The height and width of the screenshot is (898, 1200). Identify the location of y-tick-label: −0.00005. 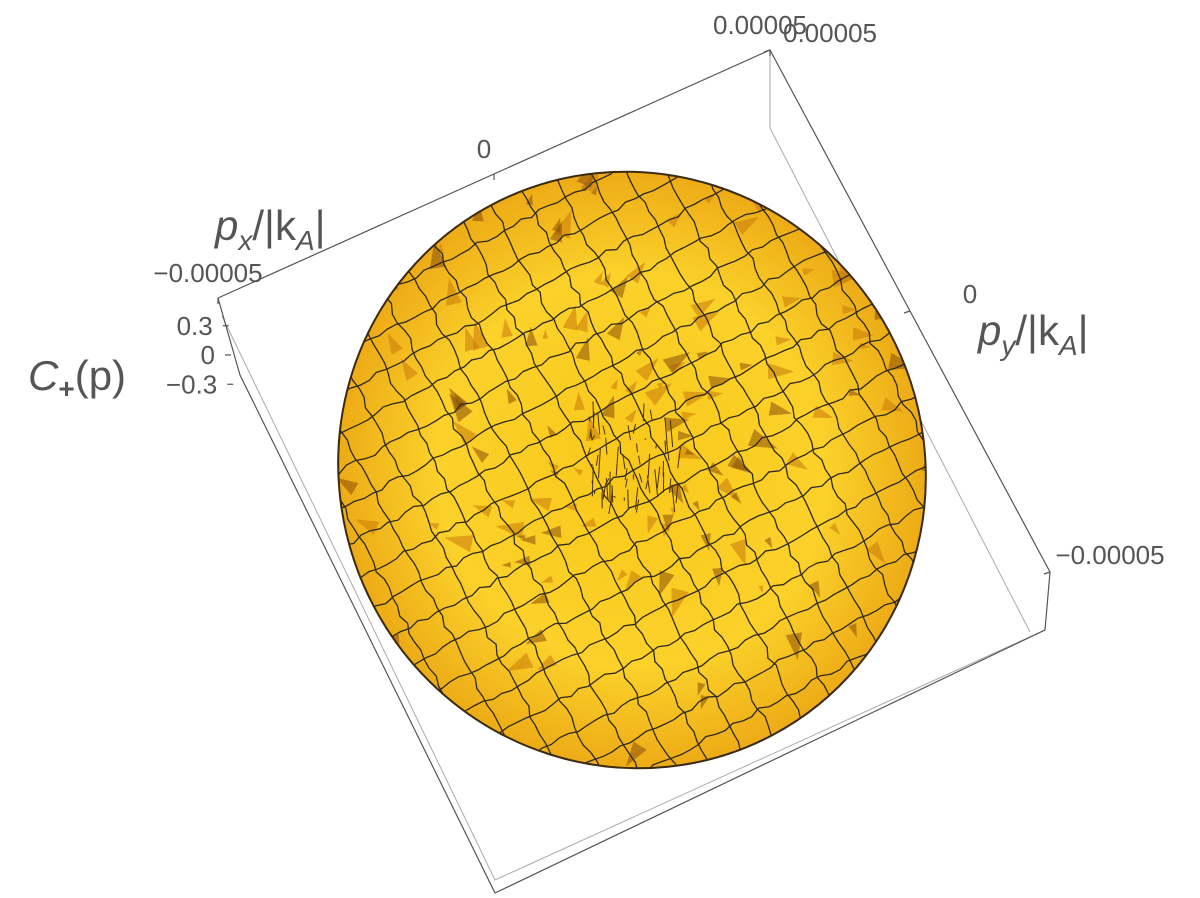
(1109, 555).